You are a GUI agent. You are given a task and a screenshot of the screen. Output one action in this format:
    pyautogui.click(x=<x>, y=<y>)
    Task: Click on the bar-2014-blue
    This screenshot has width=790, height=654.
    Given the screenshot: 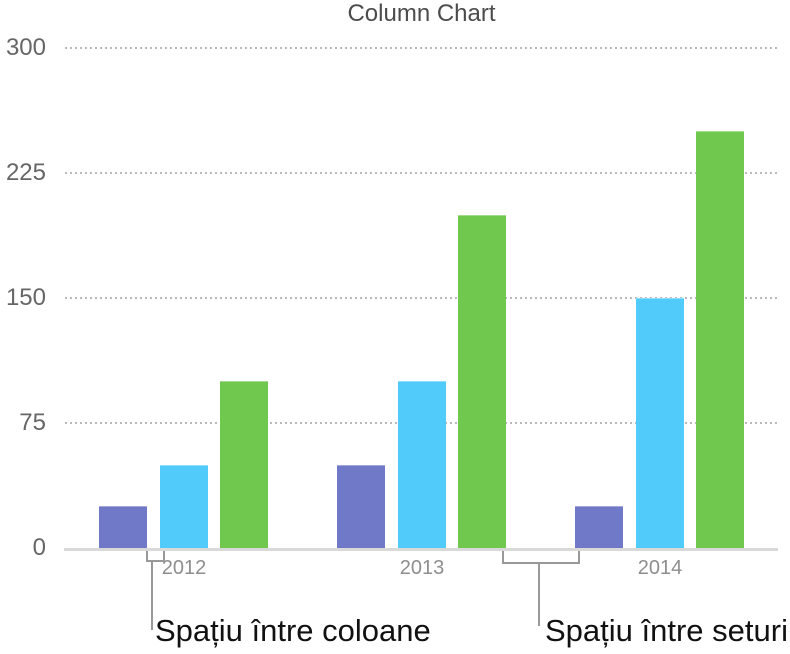 What is the action you would take?
    pyautogui.click(x=660, y=424)
    